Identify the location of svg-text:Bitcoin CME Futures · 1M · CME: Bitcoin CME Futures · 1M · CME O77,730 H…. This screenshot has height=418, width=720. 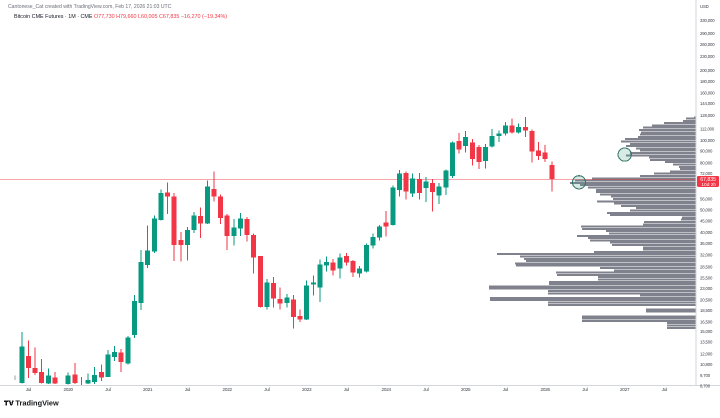
(120, 17).